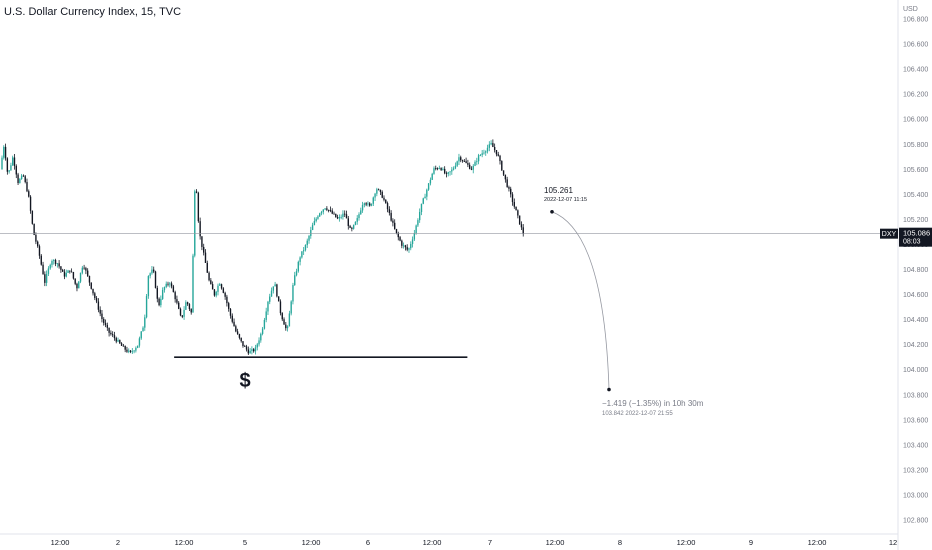  Describe the element at coordinates (889, 233) in the screenshot. I see `symbol-badge` at that location.